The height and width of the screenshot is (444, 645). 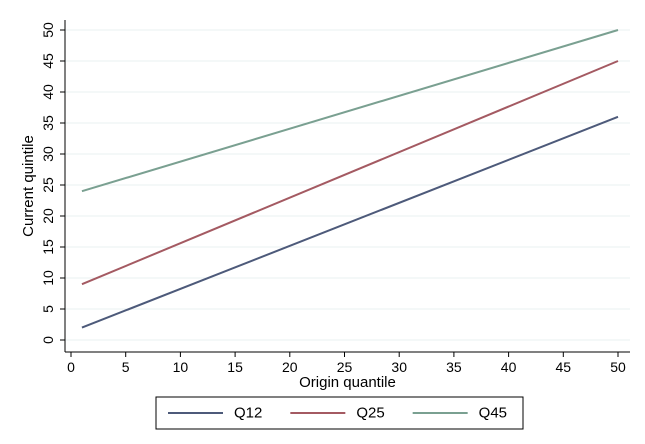 I want to click on y-tick-label: 40, so click(x=48, y=92).